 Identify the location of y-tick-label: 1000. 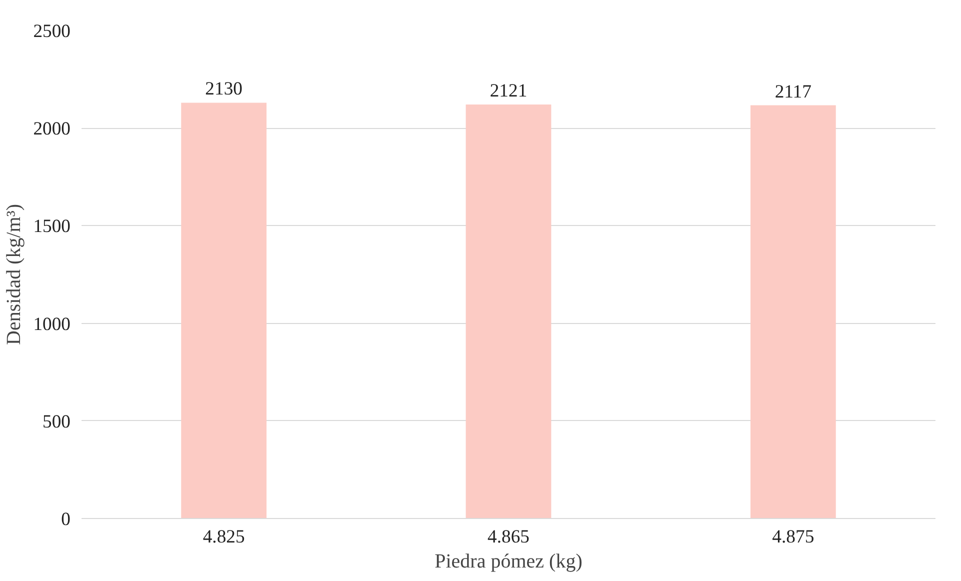
(51, 324).